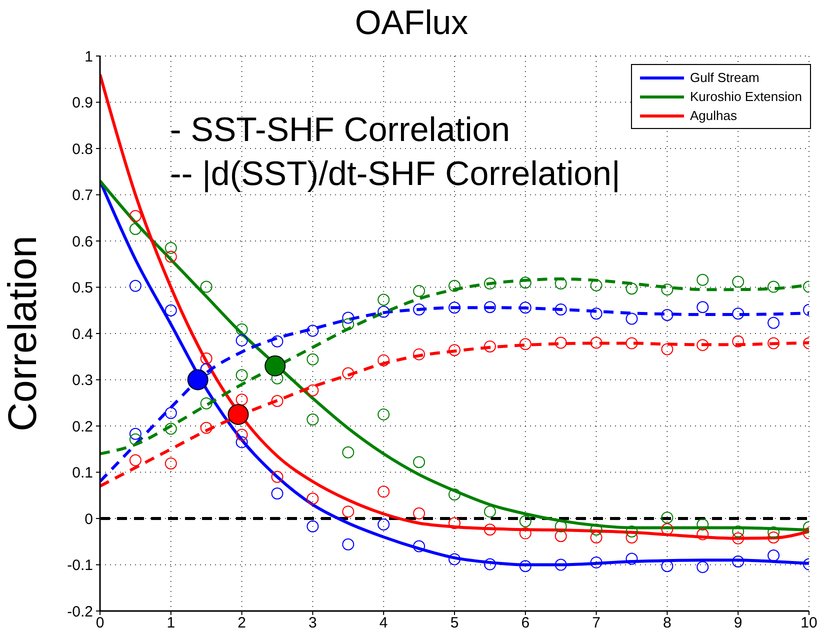 This screenshot has height=639, width=823. What do you see at coordinates (809, 623) in the screenshot?
I see `x-tick-label: 10` at bounding box center [809, 623].